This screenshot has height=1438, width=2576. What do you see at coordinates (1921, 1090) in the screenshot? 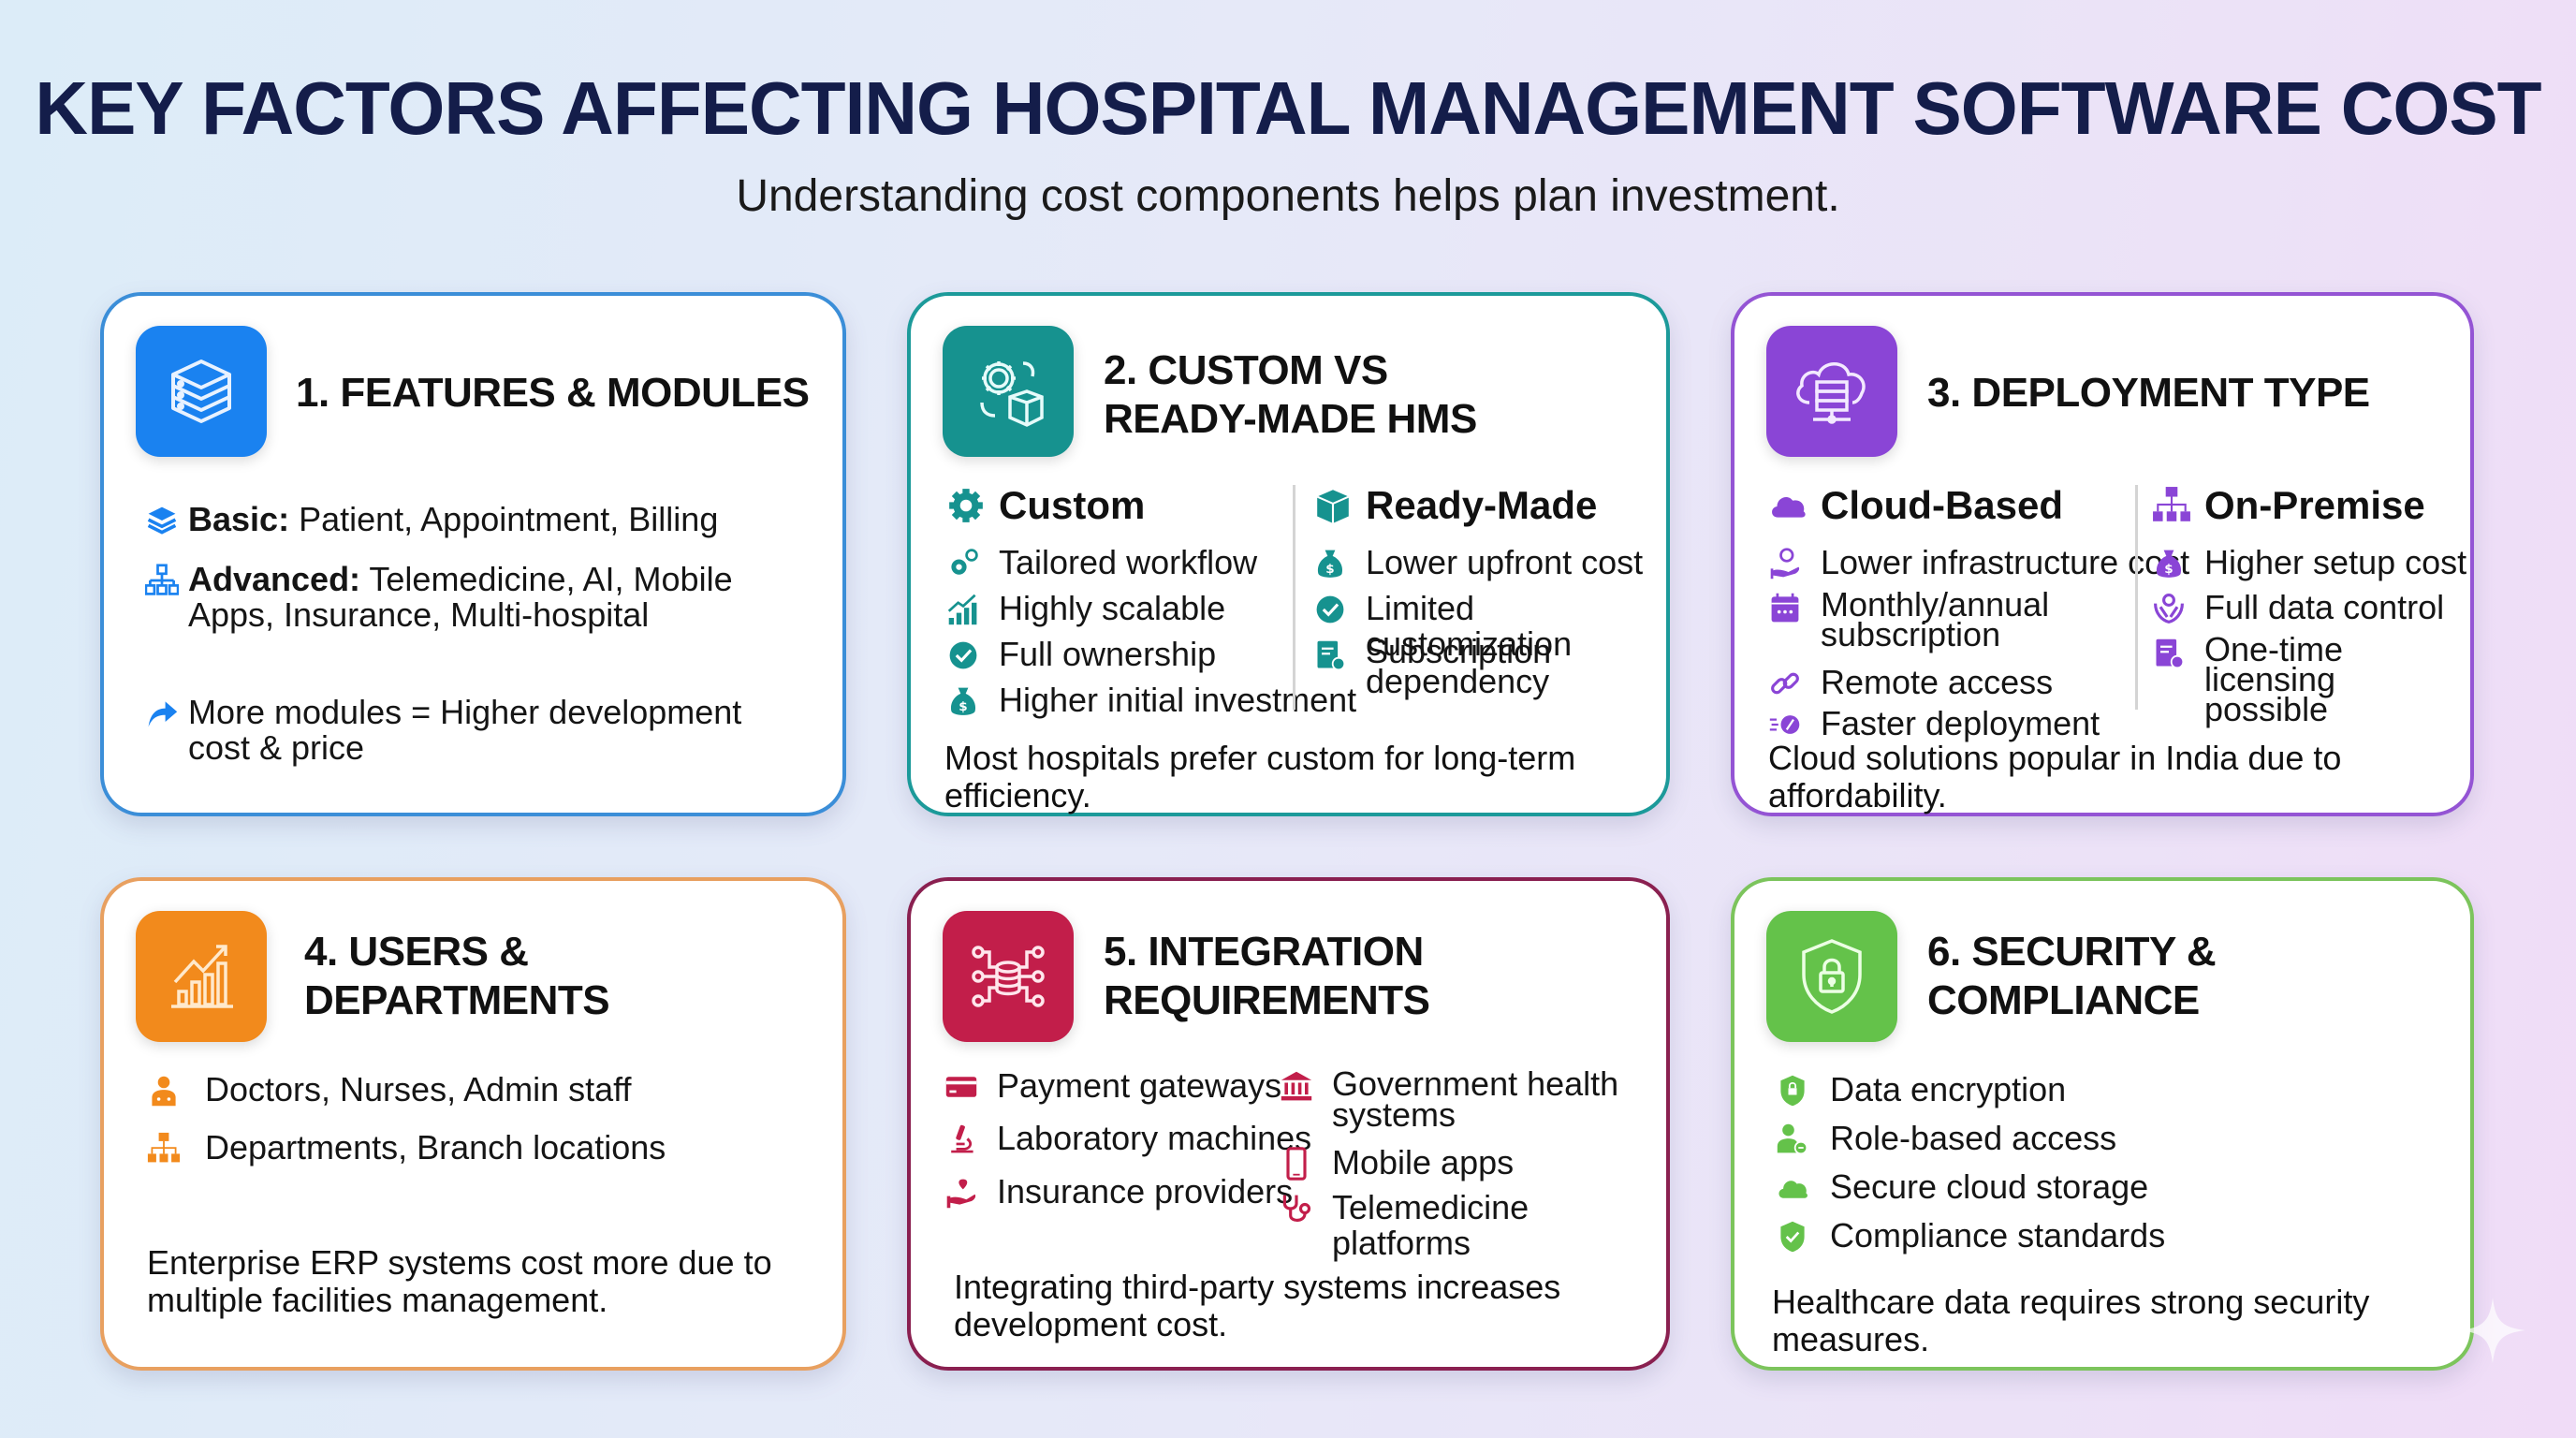
I see `list-item: Data encryption` at bounding box center [1921, 1090].